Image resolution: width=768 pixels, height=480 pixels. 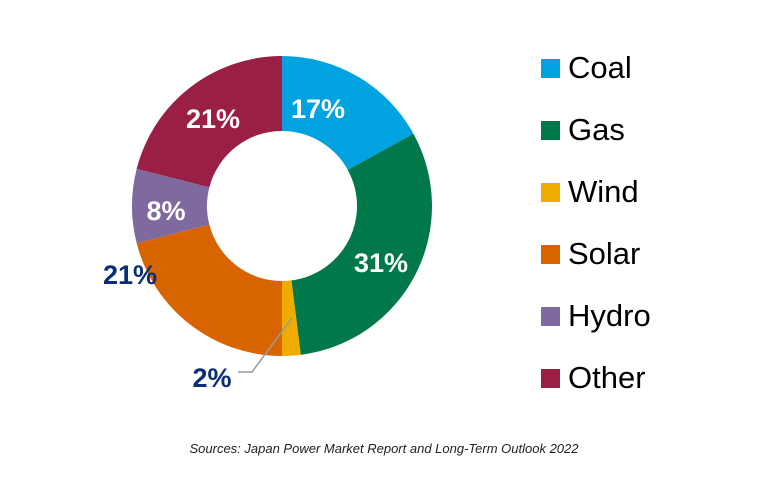 I want to click on slice-gas, so click(x=362, y=244).